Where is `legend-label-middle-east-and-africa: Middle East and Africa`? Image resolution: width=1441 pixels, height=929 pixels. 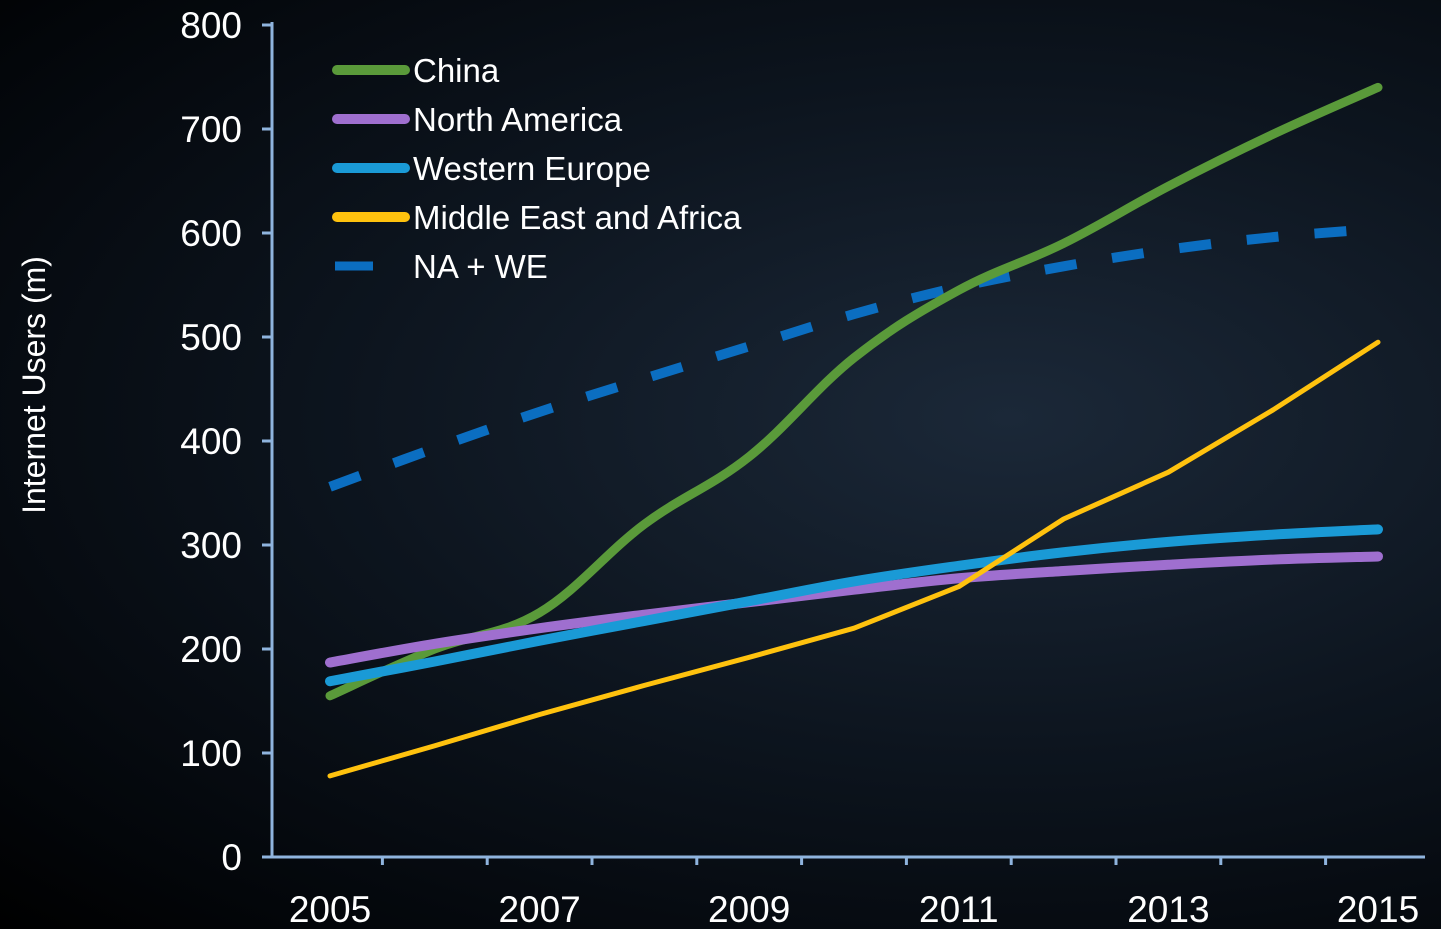
legend-label-middle-east-and-africa: Middle East and Africa is located at coordinates (577, 217).